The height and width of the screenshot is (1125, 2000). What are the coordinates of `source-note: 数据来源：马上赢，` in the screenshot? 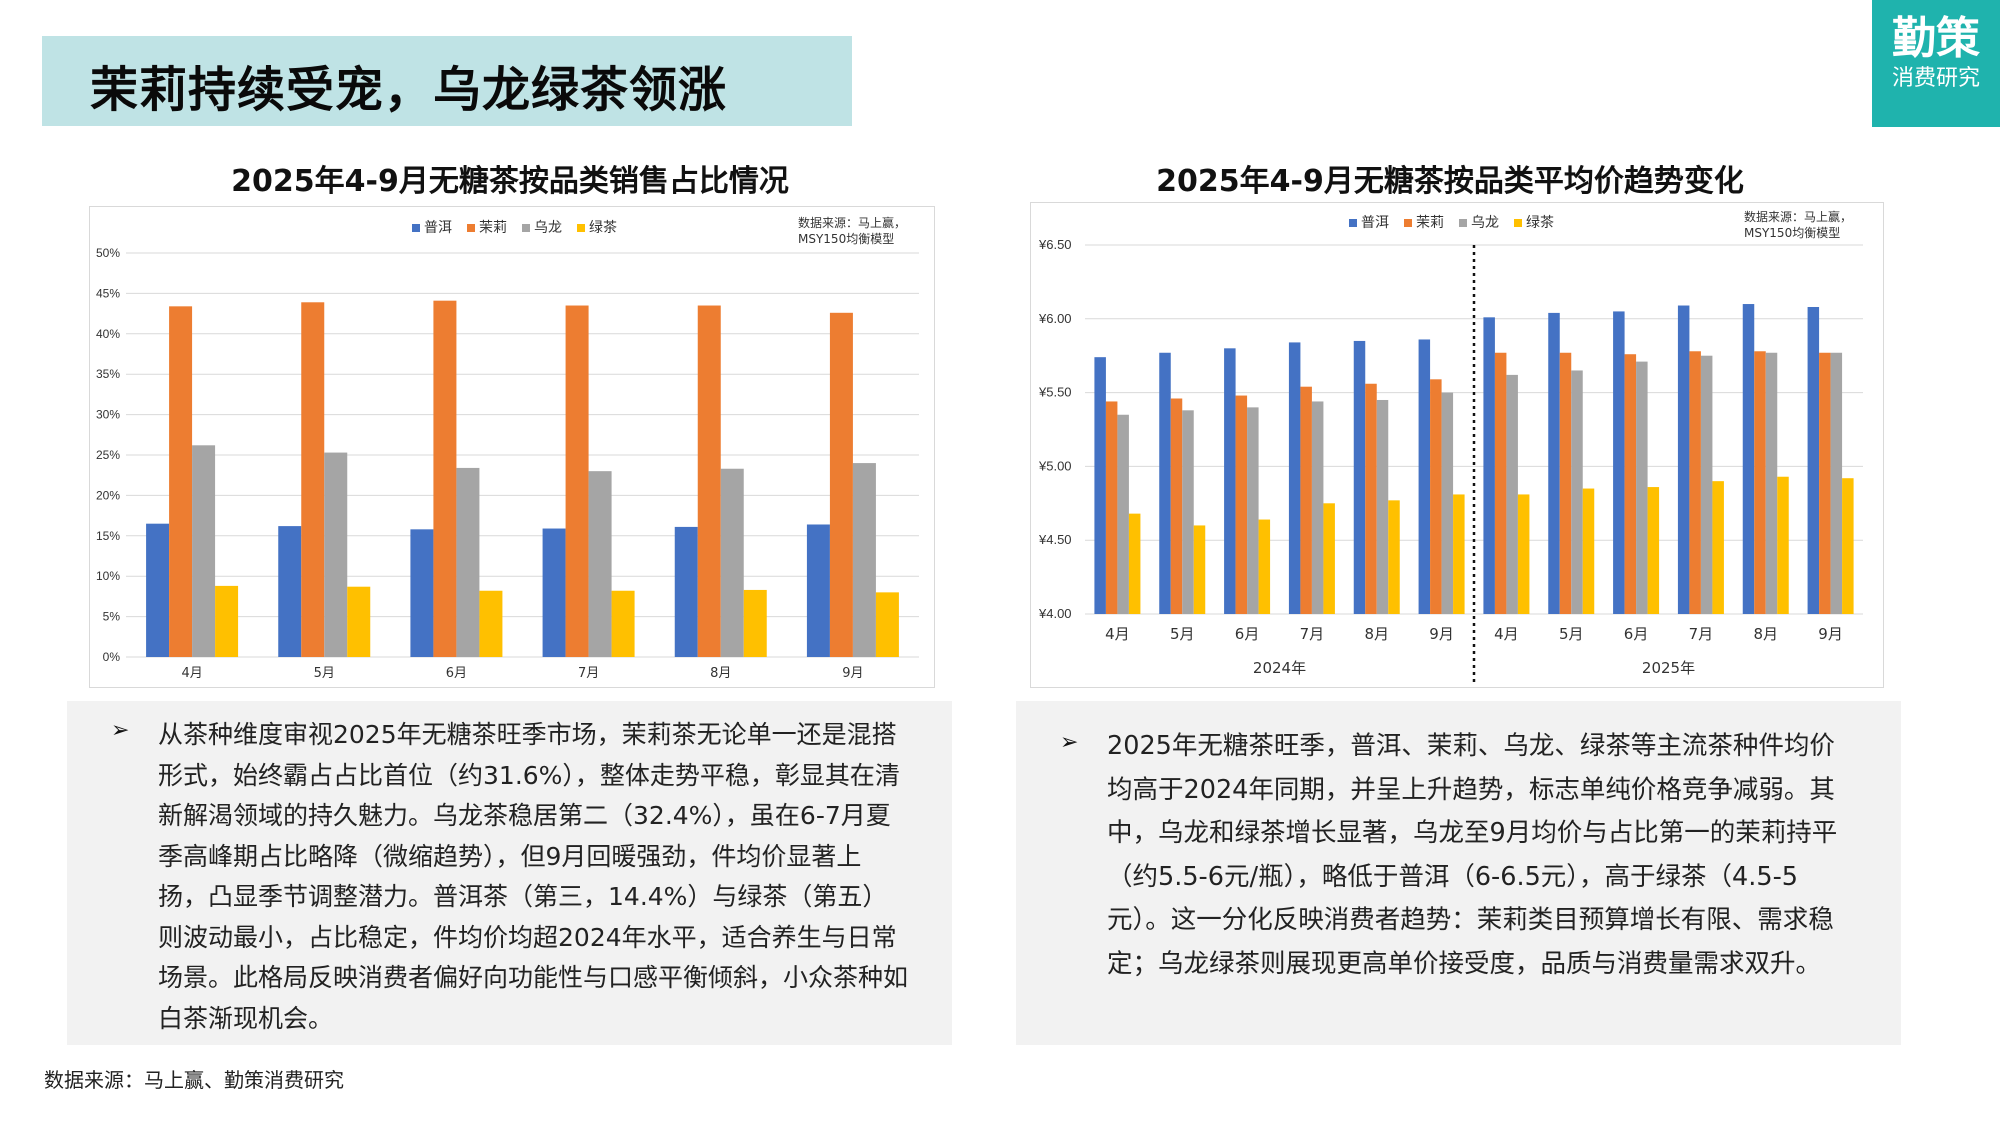 It's located at (852, 222).